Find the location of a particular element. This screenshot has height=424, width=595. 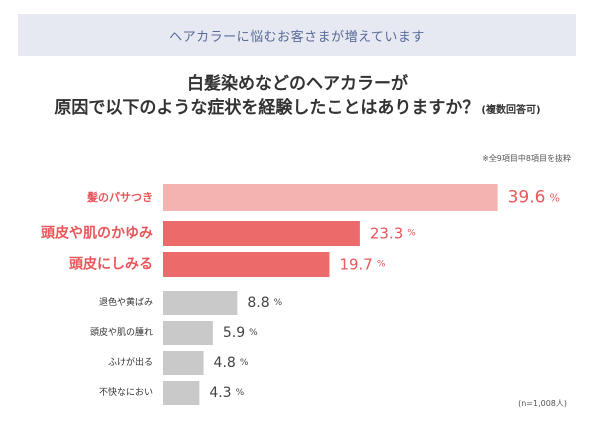

title-note: (複数回答可) is located at coordinates (511, 110).